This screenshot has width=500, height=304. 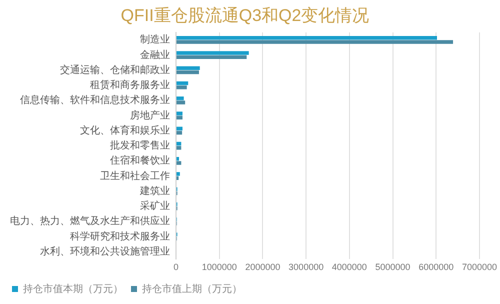 What do you see at coordinates (130, 85) in the screenshot?
I see `y-tick-label: 租赁和商务服务业` at bounding box center [130, 85].